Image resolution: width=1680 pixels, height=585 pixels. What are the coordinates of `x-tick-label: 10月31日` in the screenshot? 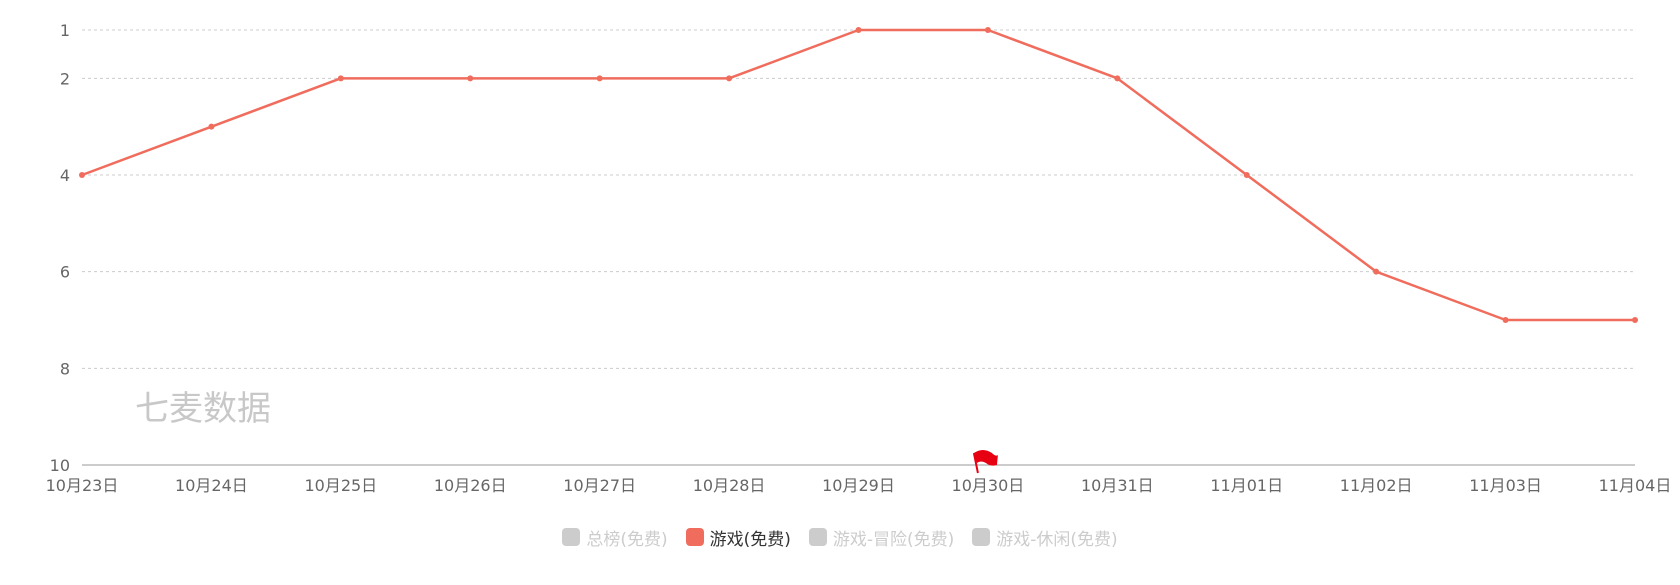 It's located at (1117, 485).